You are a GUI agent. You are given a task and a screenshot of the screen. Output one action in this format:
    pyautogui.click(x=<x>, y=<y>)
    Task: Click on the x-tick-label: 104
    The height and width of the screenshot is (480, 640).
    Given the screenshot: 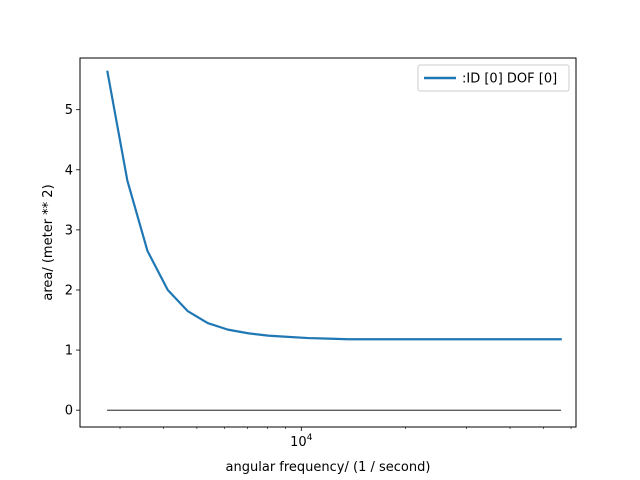 What is the action you would take?
    pyautogui.click(x=301, y=441)
    